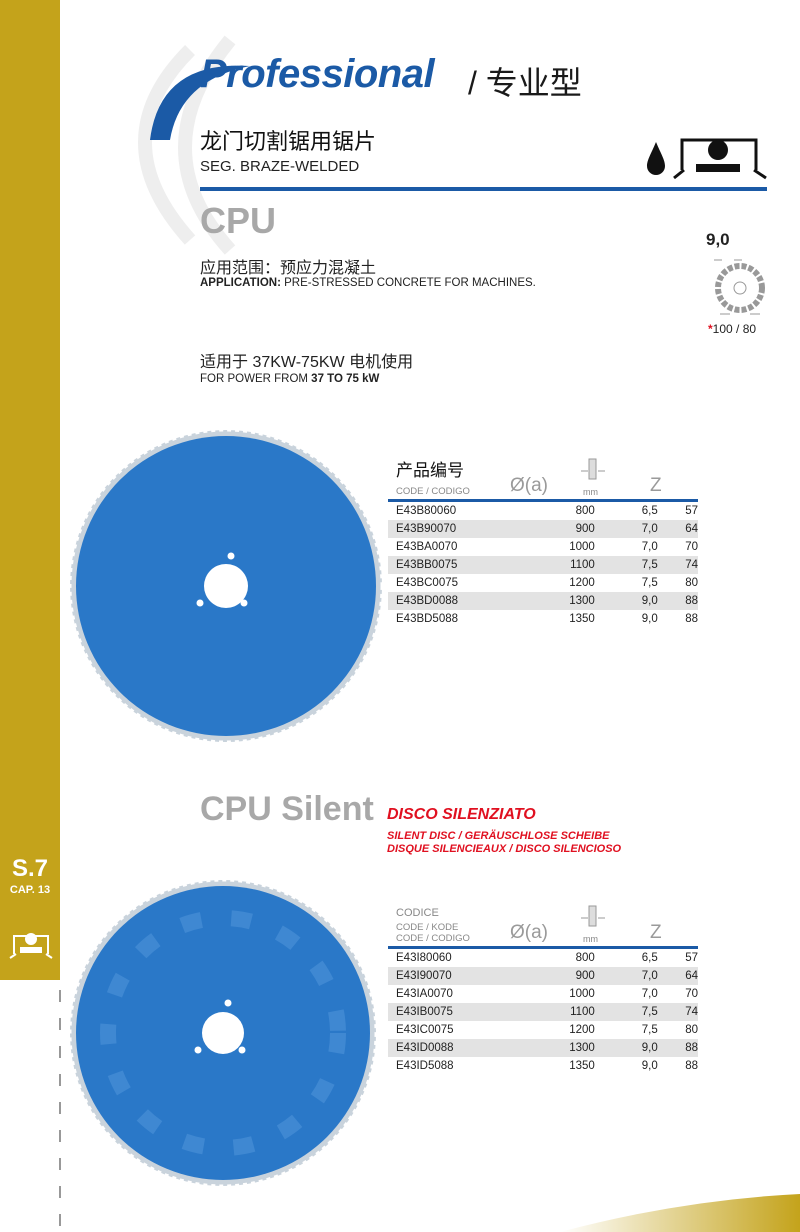 This screenshot has height=1232, width=800. Describe the element at coordinates (718, 239) in the screenshot. I see `segment-thickness: 9,0` at that location.